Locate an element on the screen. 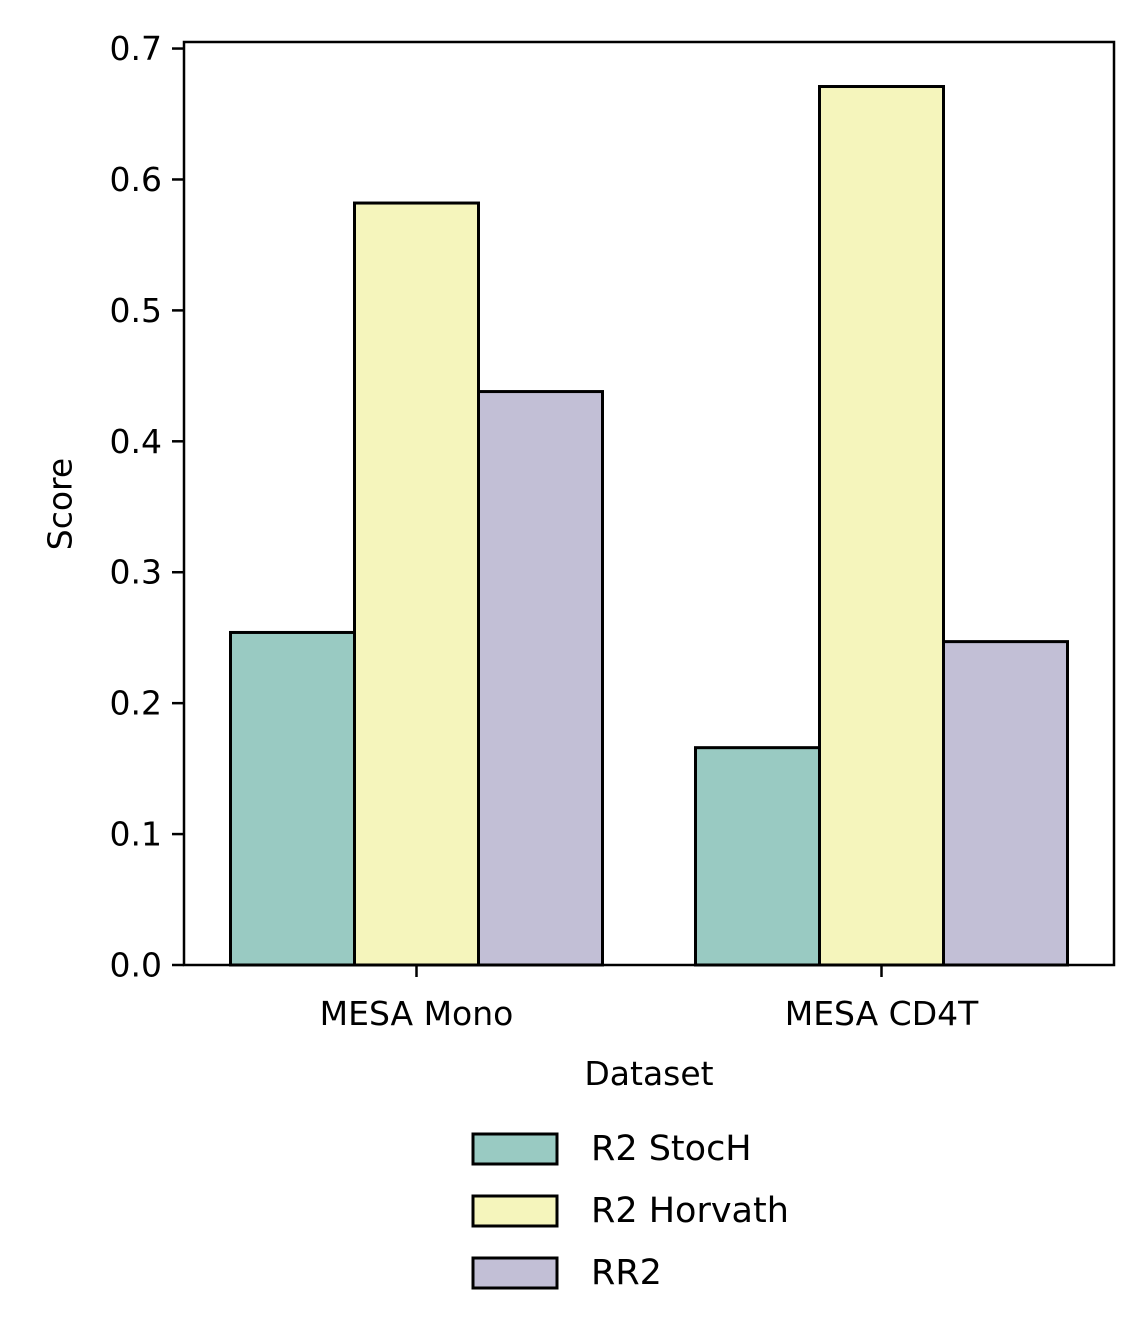 This screenshot has height=1344, width=1144. bar-r2-horvath-mesa-mono is located at coordinates (416, 584).